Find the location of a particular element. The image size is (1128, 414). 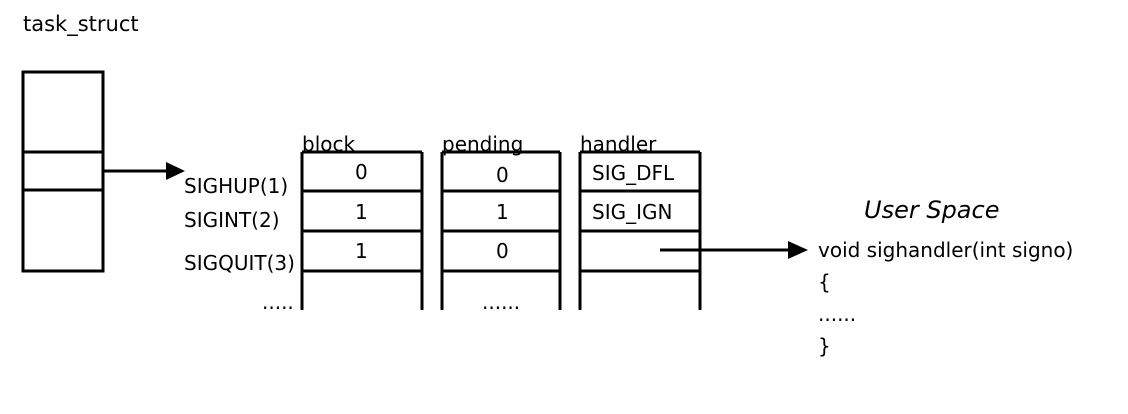

user-space-title: User Space is located at coordinates (932, 210).